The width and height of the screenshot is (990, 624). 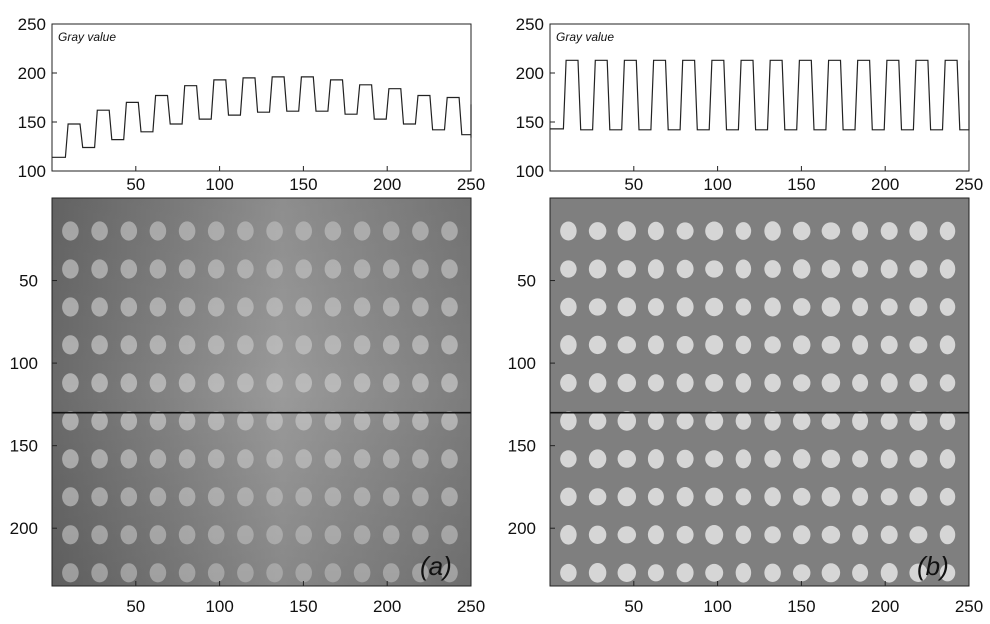 I want to click on image-b-label: (b), so click(x=933, y=566).